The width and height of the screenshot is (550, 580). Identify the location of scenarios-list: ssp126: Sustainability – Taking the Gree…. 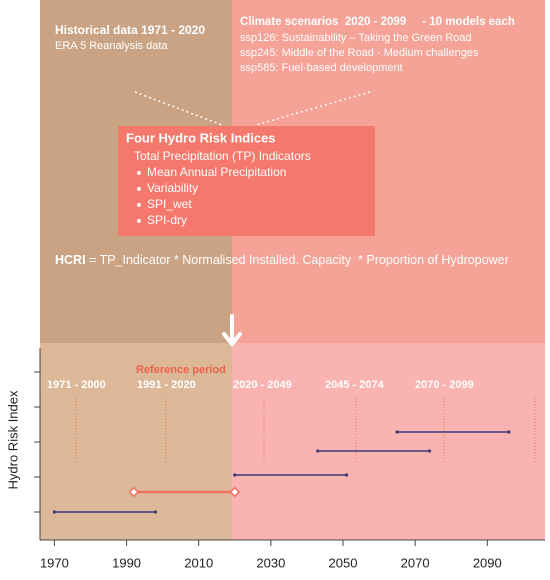
(359, 53).